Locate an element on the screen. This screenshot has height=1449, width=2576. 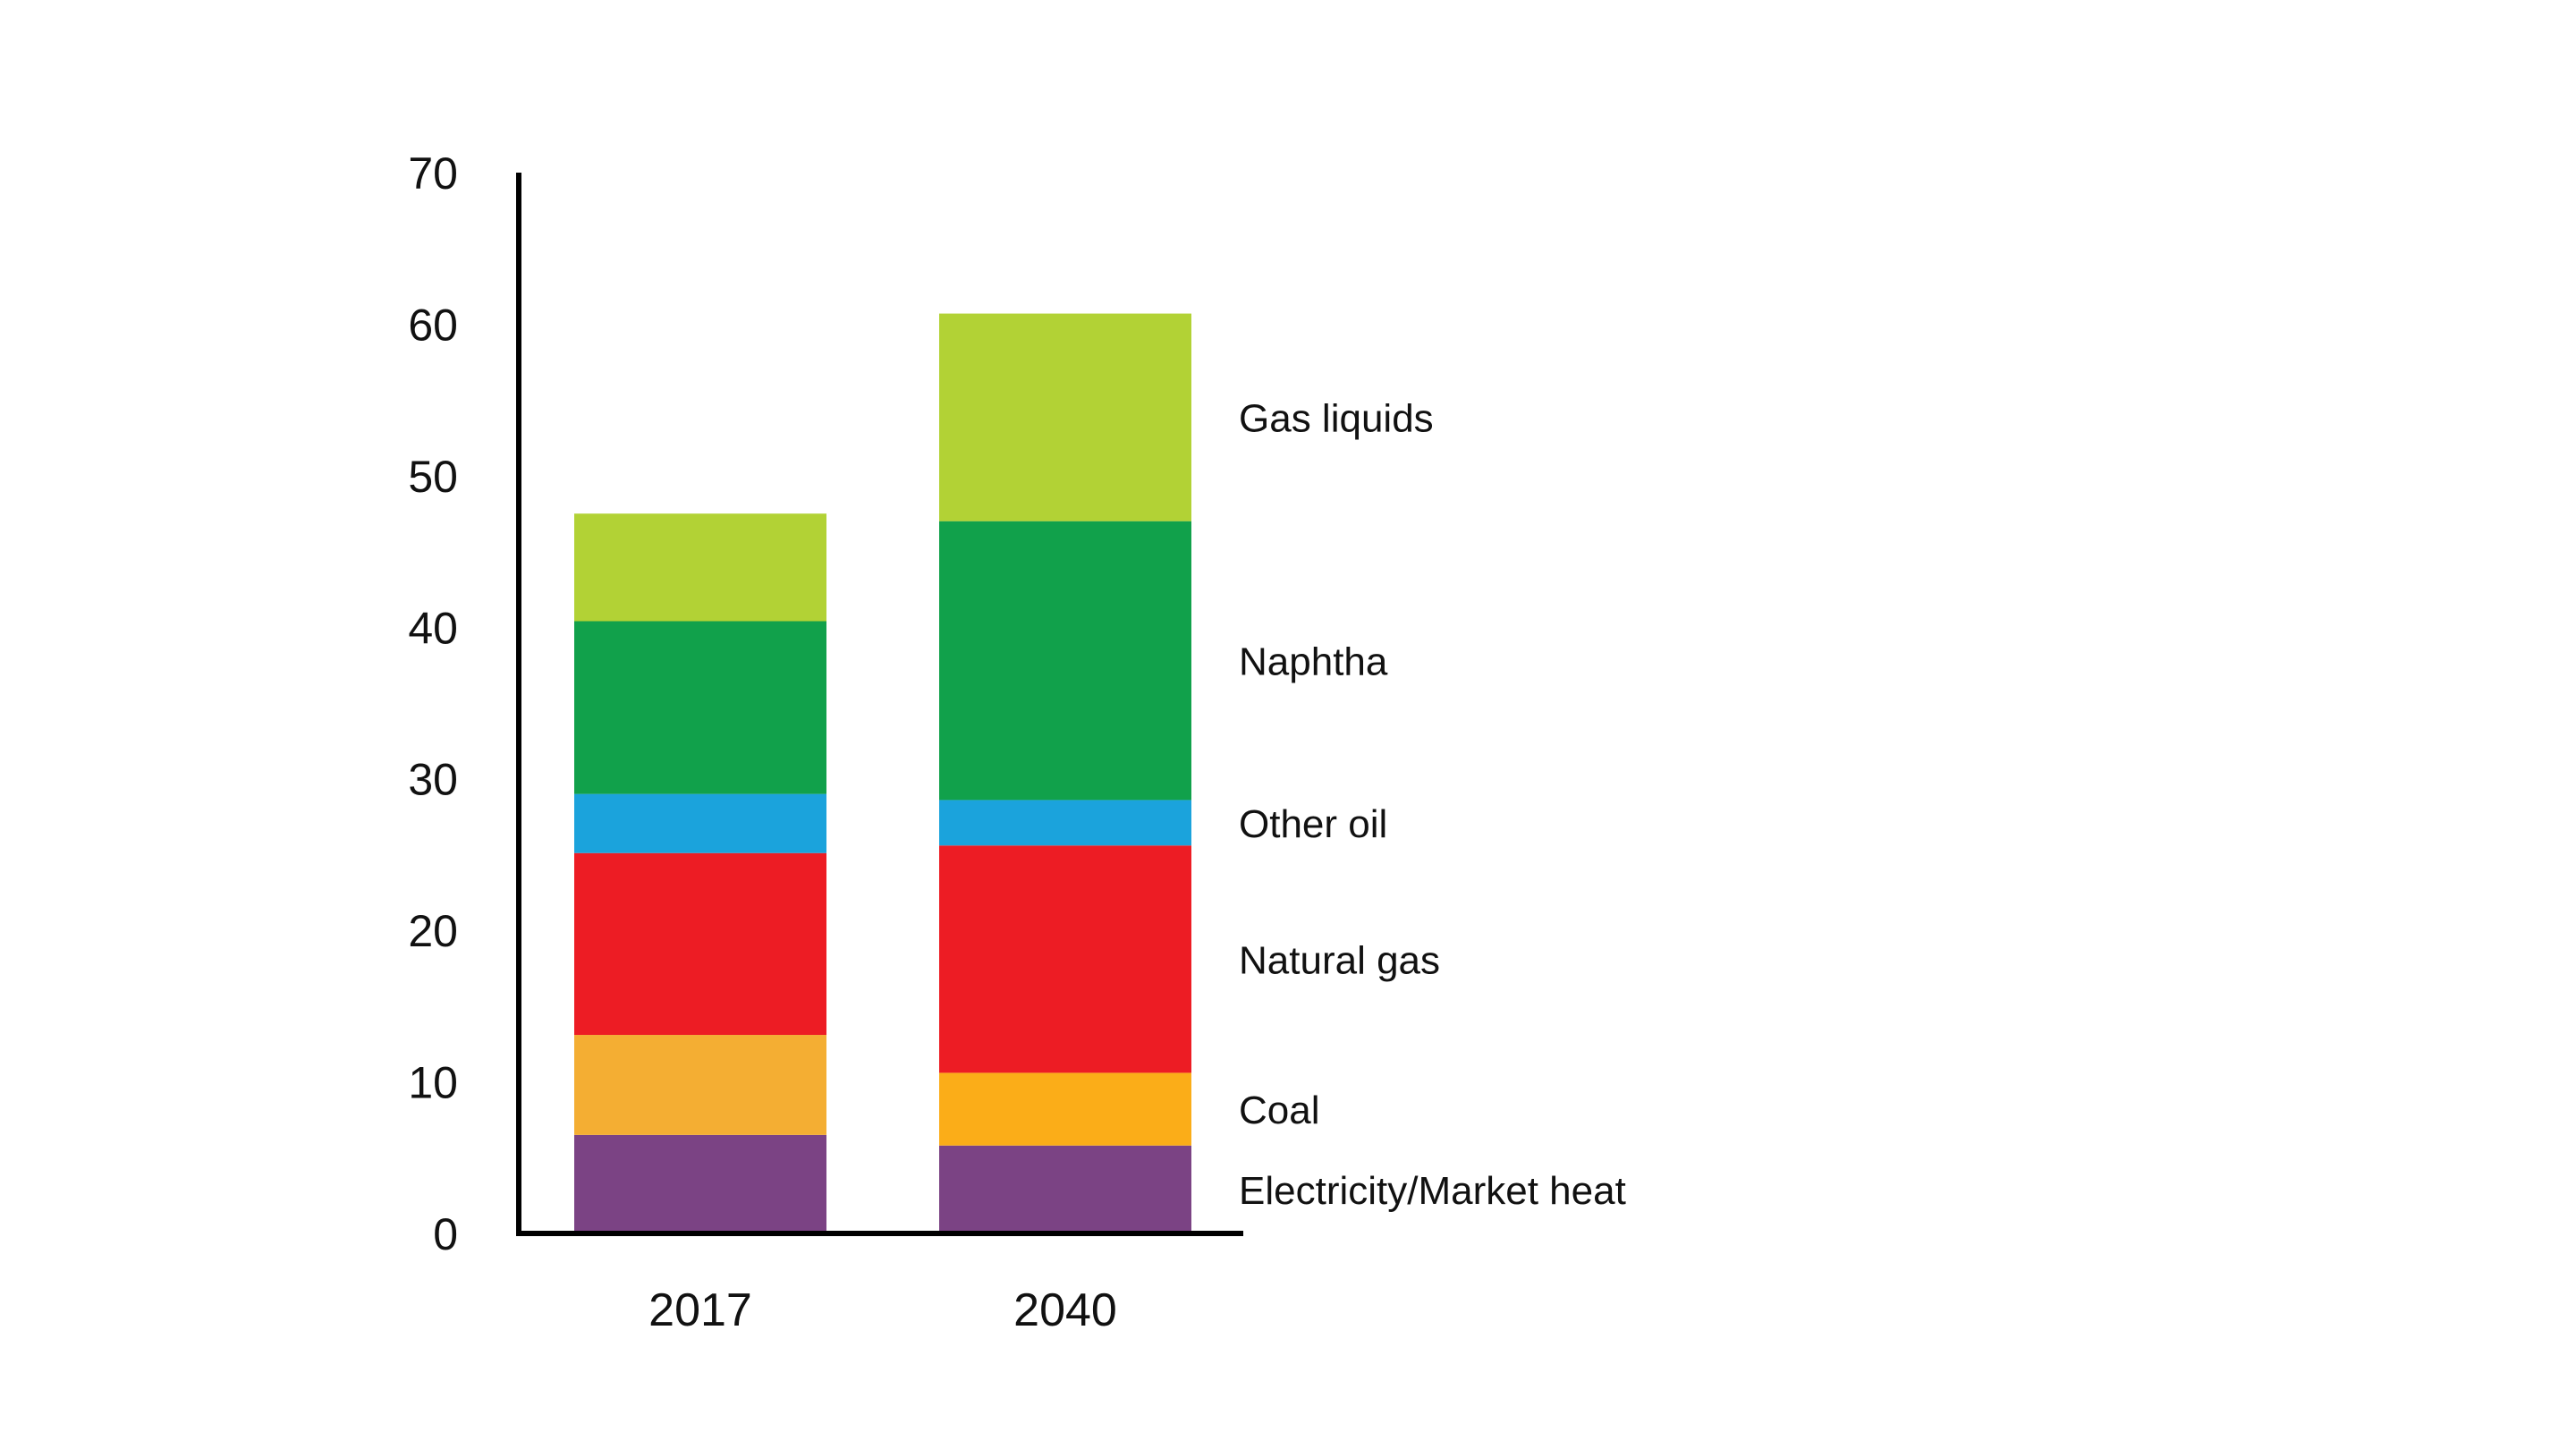
x-category-label-2040: 2040 is located at coordinates (1065, 1310).